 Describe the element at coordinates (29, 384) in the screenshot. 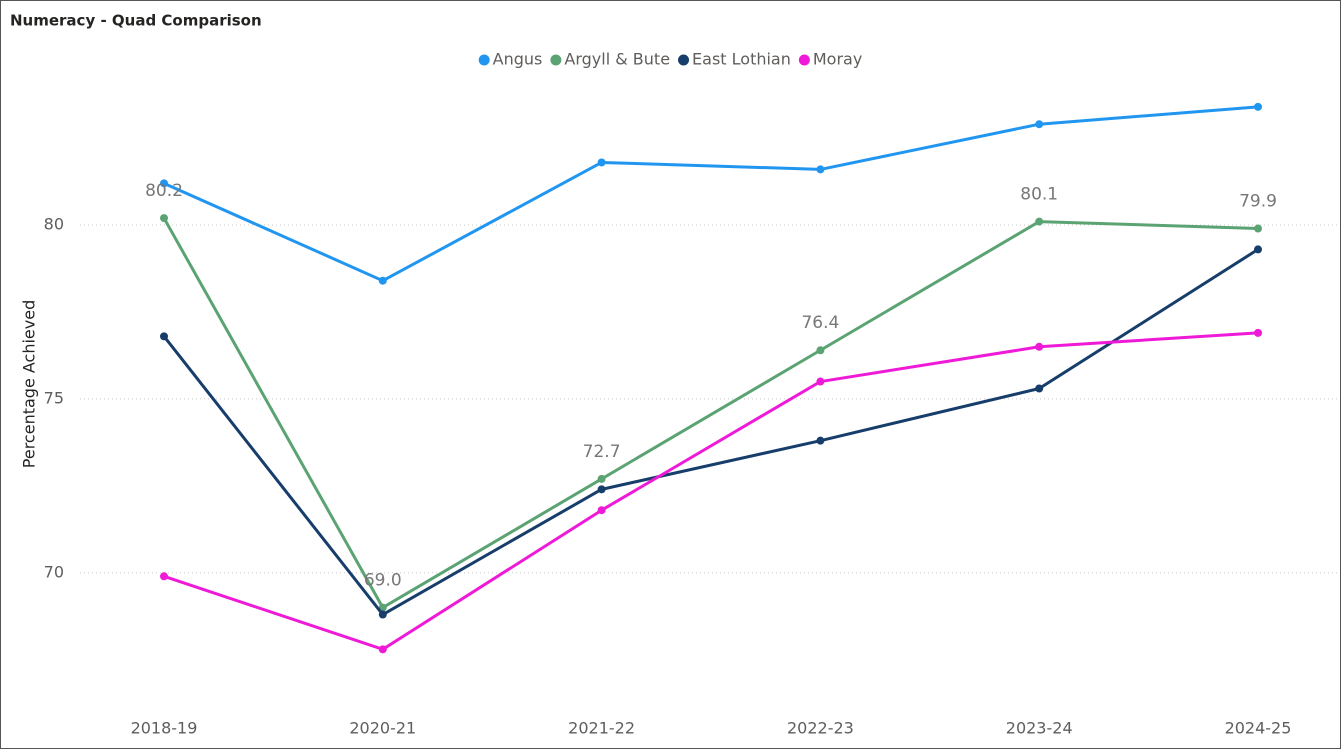

I see `y-axis-label: Percentage Achieved` at that location.